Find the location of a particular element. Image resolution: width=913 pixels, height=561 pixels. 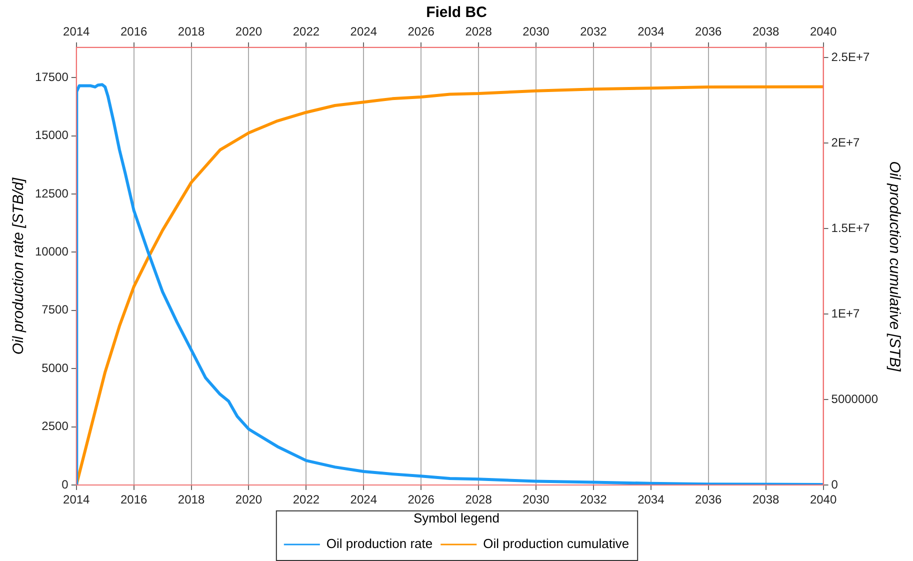

x2-tick-label: 2034 is located at coordinates (651, 31).